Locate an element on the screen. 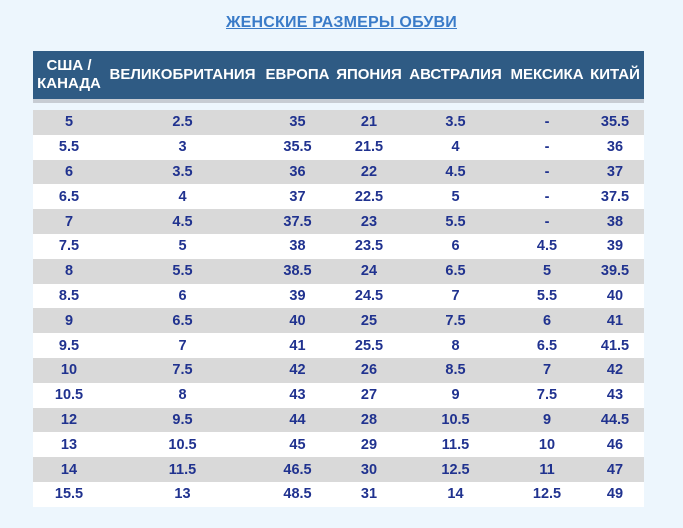 This screenshot has height=528, width=683. cell-japan: 25.5 is located at coordinates (369, 345).